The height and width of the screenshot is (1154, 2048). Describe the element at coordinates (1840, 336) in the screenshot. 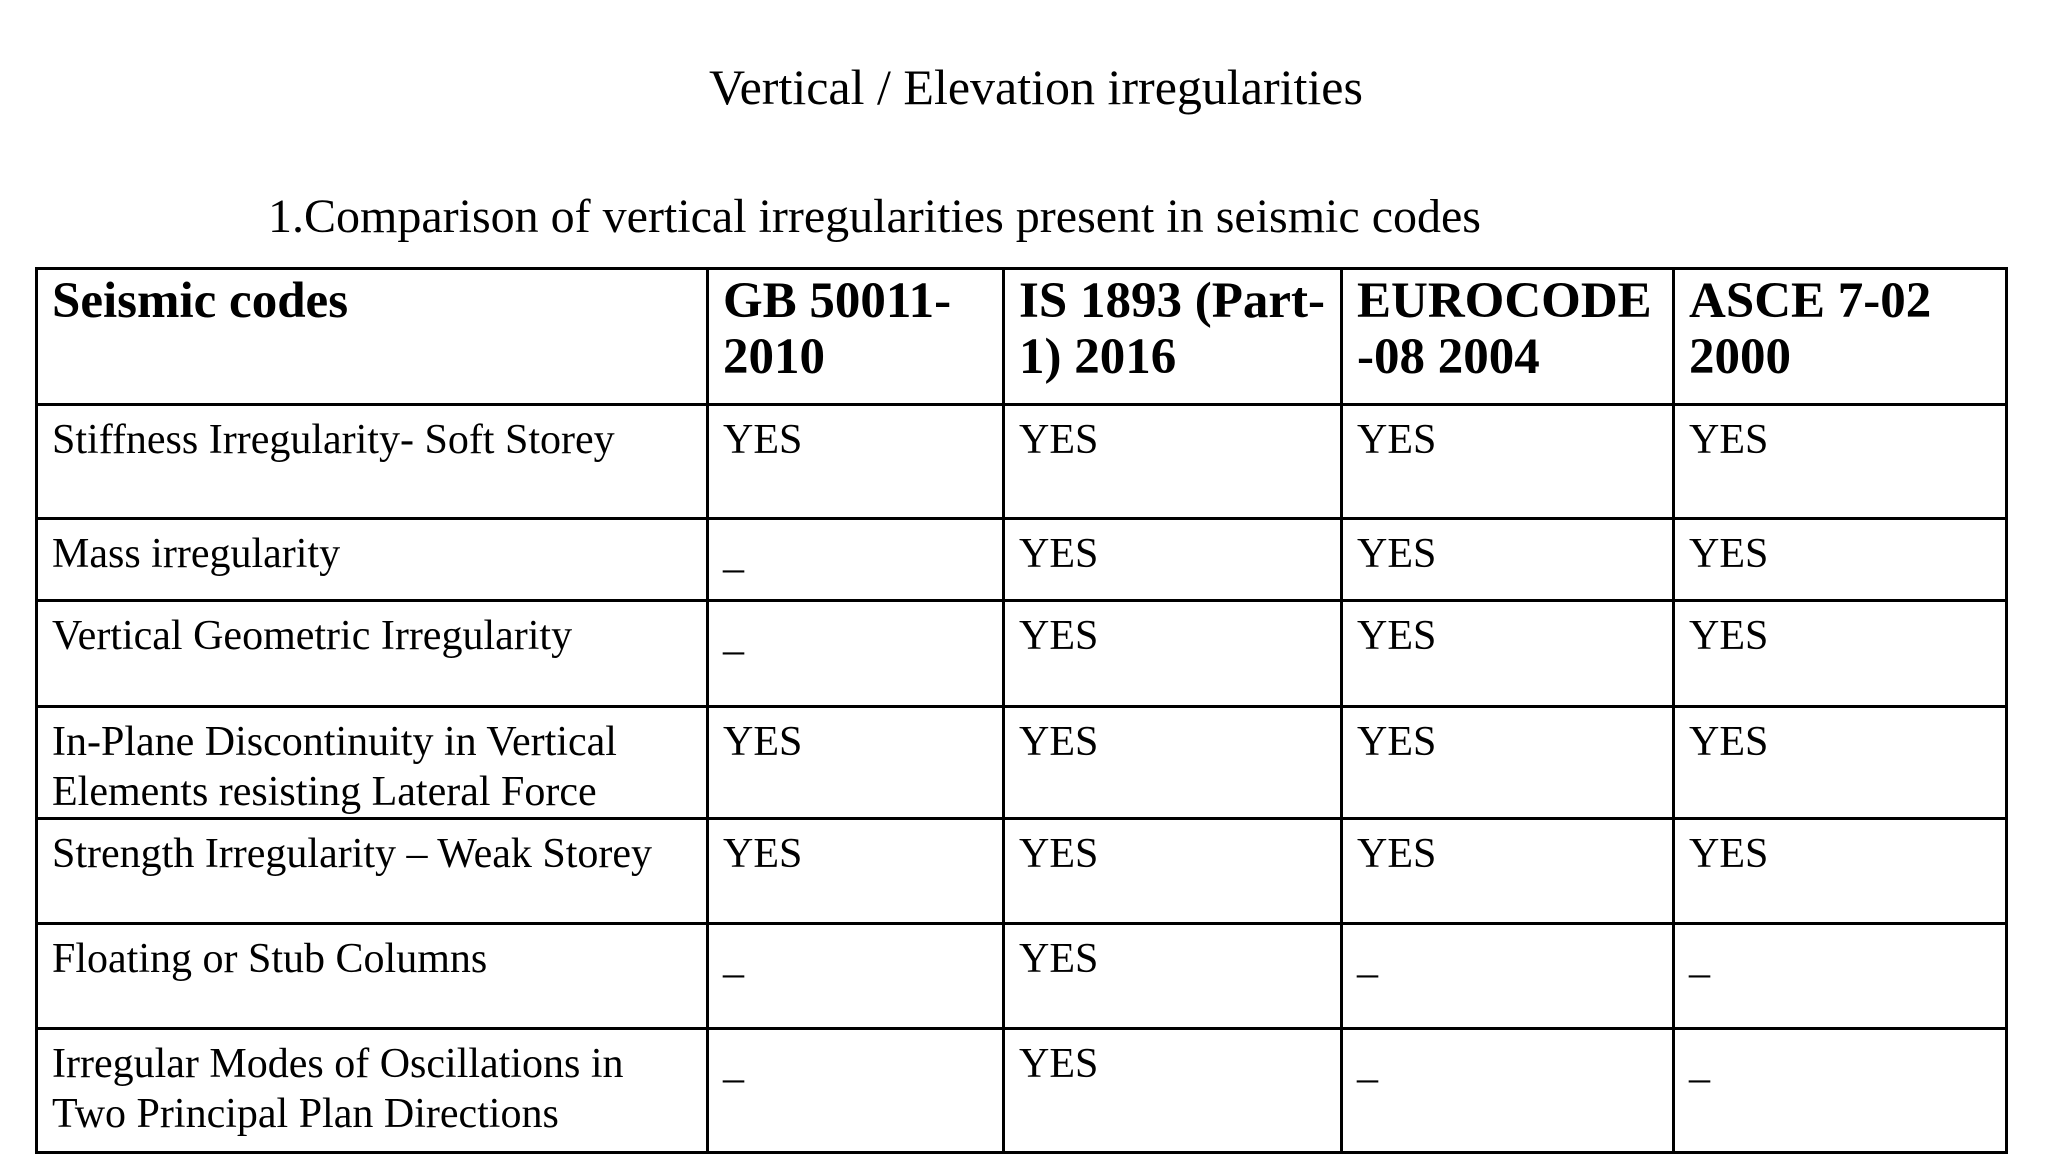

I see `column-header-code-4: ASCE 7-02 2000` at that location.